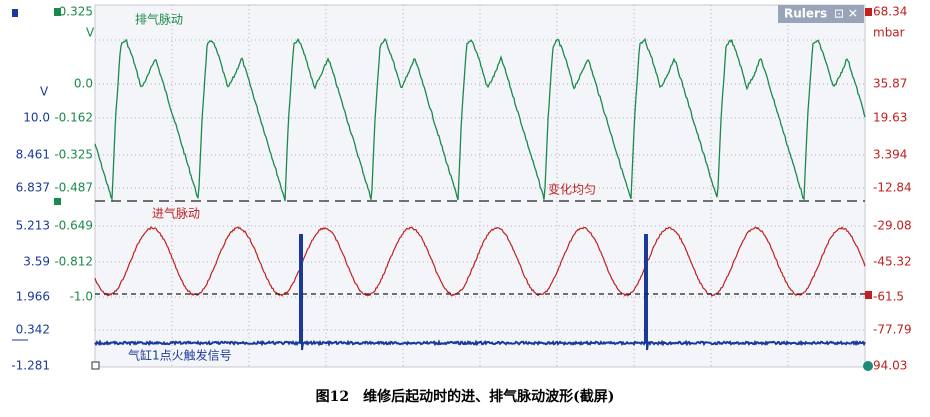 This screenshot has height=417, width=930. I want to click on tick-label: 3.394, so click(890, 155).